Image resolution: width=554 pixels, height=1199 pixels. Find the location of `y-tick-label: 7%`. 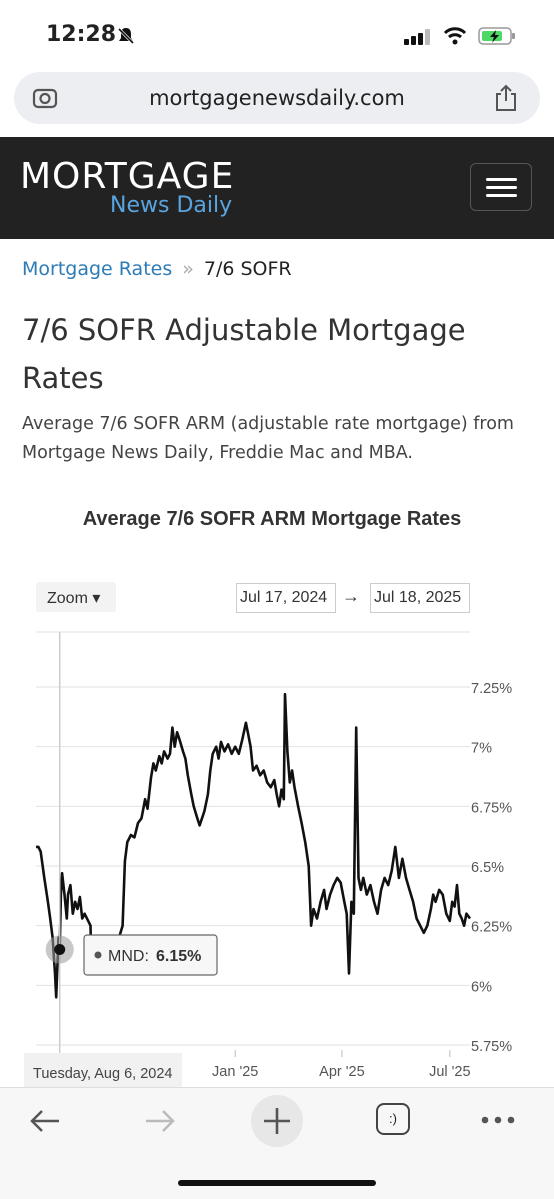

y-tick-label: 7% is located at coordinates (481, 749).